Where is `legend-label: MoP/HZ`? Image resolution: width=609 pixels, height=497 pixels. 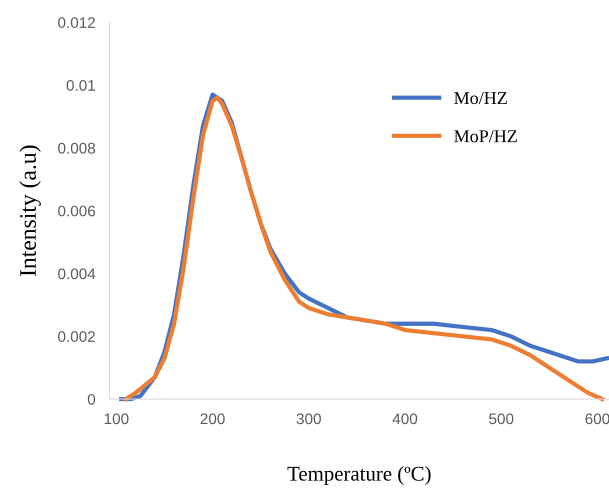 legend-label: MoP/HZ is located at coordinates (485, 136).